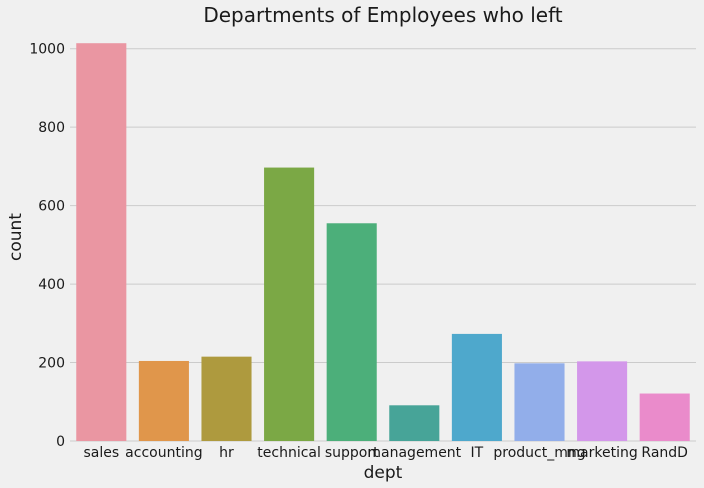 Image resolution: width=704 pixels, height=488 pixels. Describe the element at coordinates (289, 453) in the screenshot. I see `x-tick-label: technical` at that location.